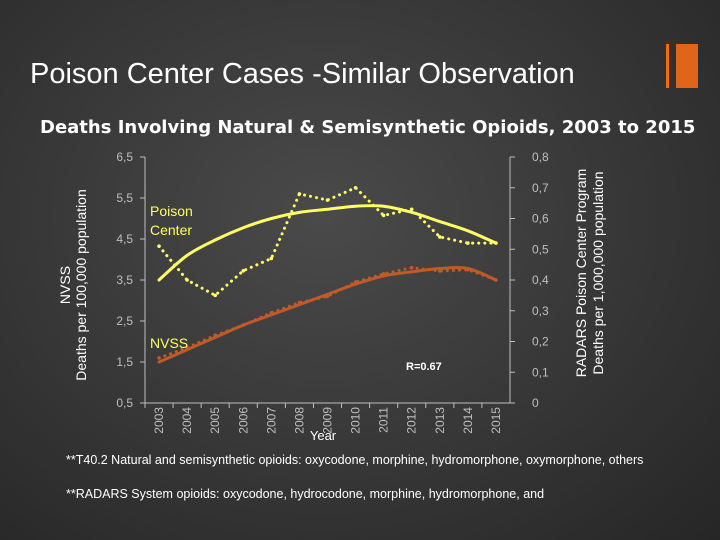  What do you see at coordinates (159, 420) in the screenshot?
I see `x-tick-label: 2003` at bounding box center [159, 420].